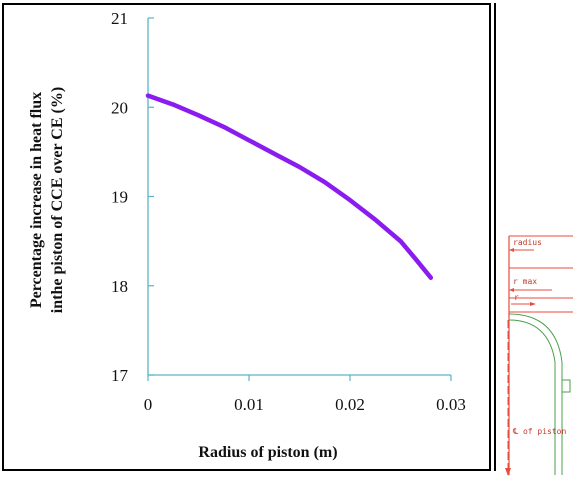 This screenshot has height=477, width=573. I want to click on y-axis-title-line-1: Percentage increase in heat flux, so click(36, 200).